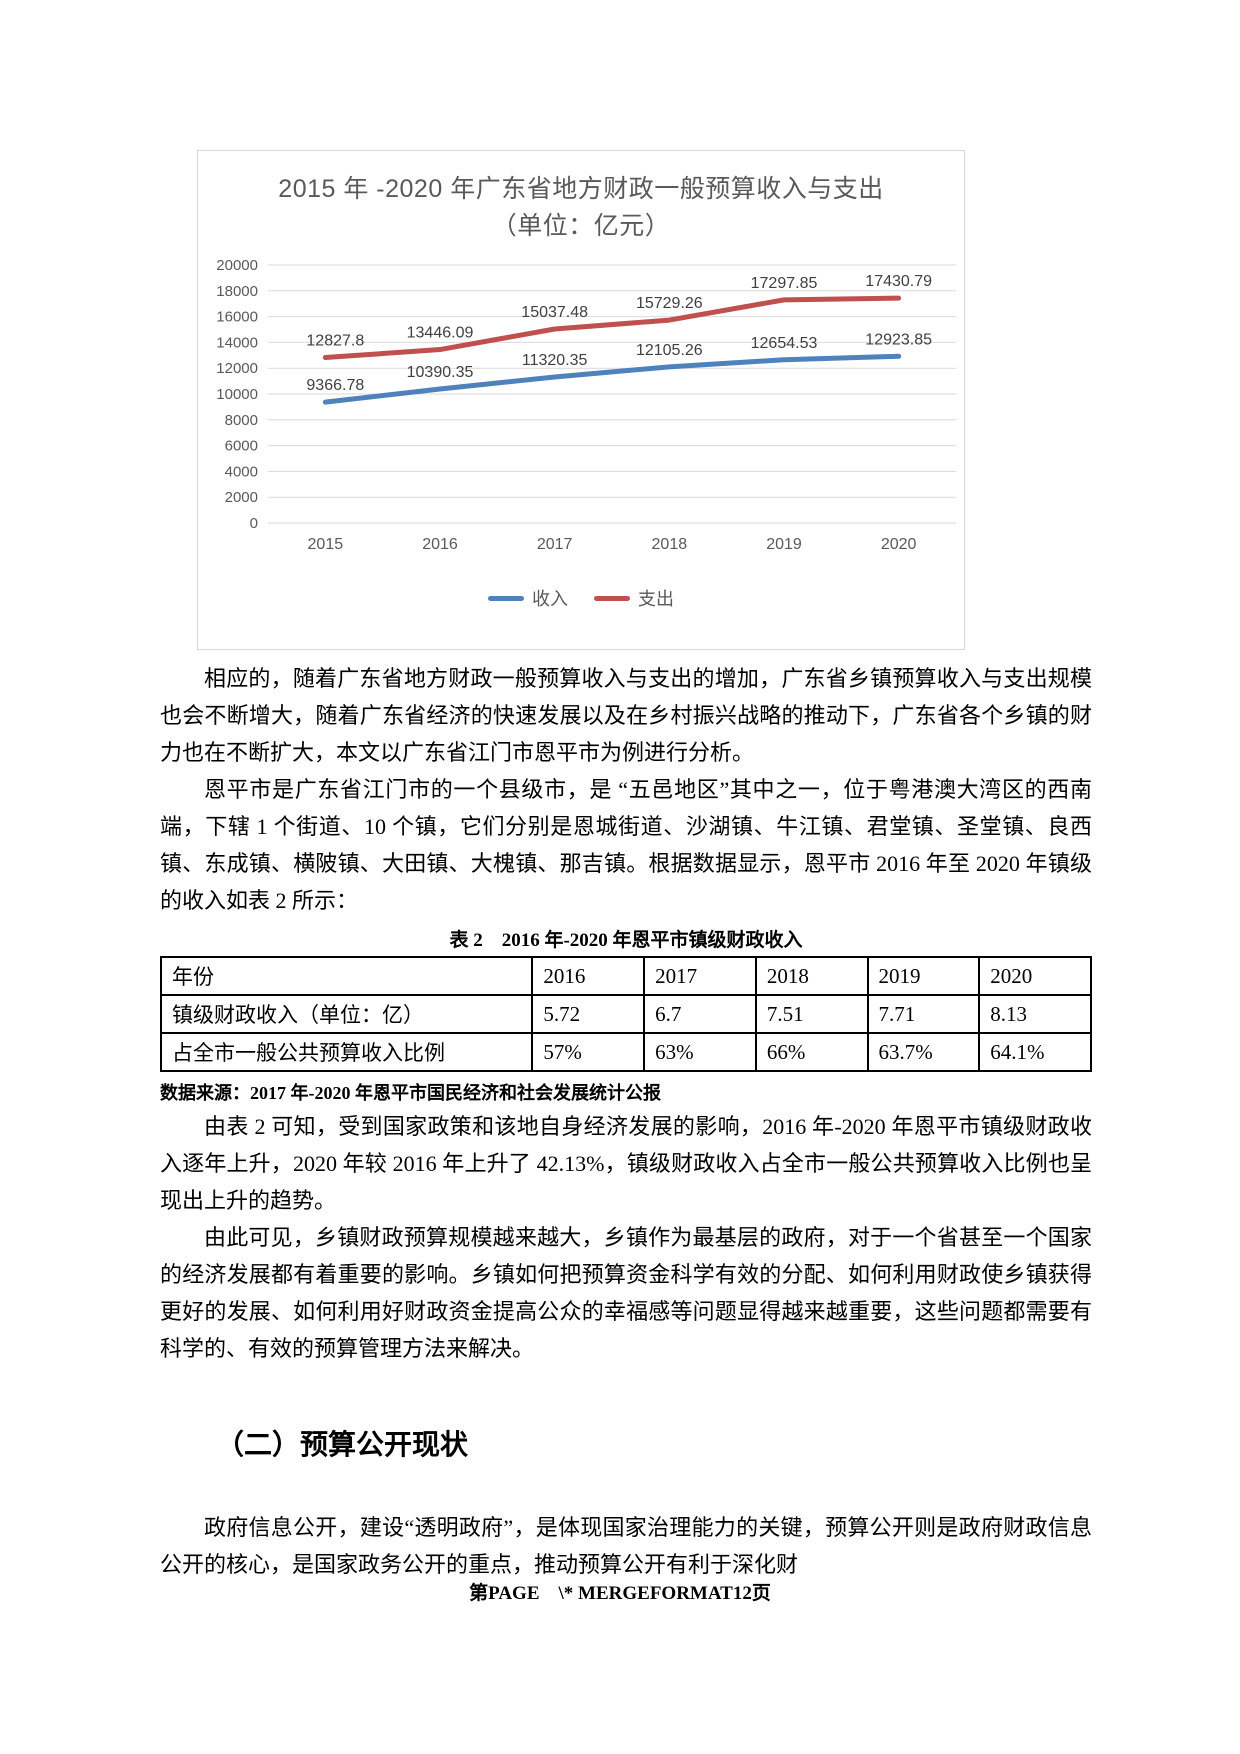 This screenshot has height=1754, width=1240. What do you see at coordinates (241, 497) in the screenshot?
I see `y-axis-tick-label: 2000` at bounding box center [241, 497].